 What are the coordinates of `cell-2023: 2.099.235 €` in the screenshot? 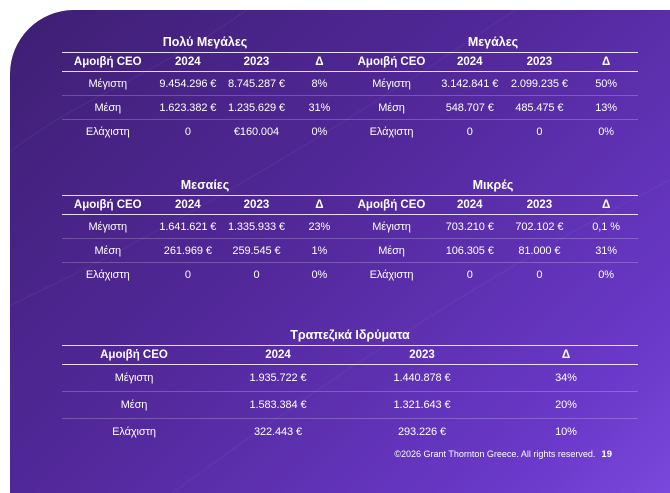 It's located at (539, 83).